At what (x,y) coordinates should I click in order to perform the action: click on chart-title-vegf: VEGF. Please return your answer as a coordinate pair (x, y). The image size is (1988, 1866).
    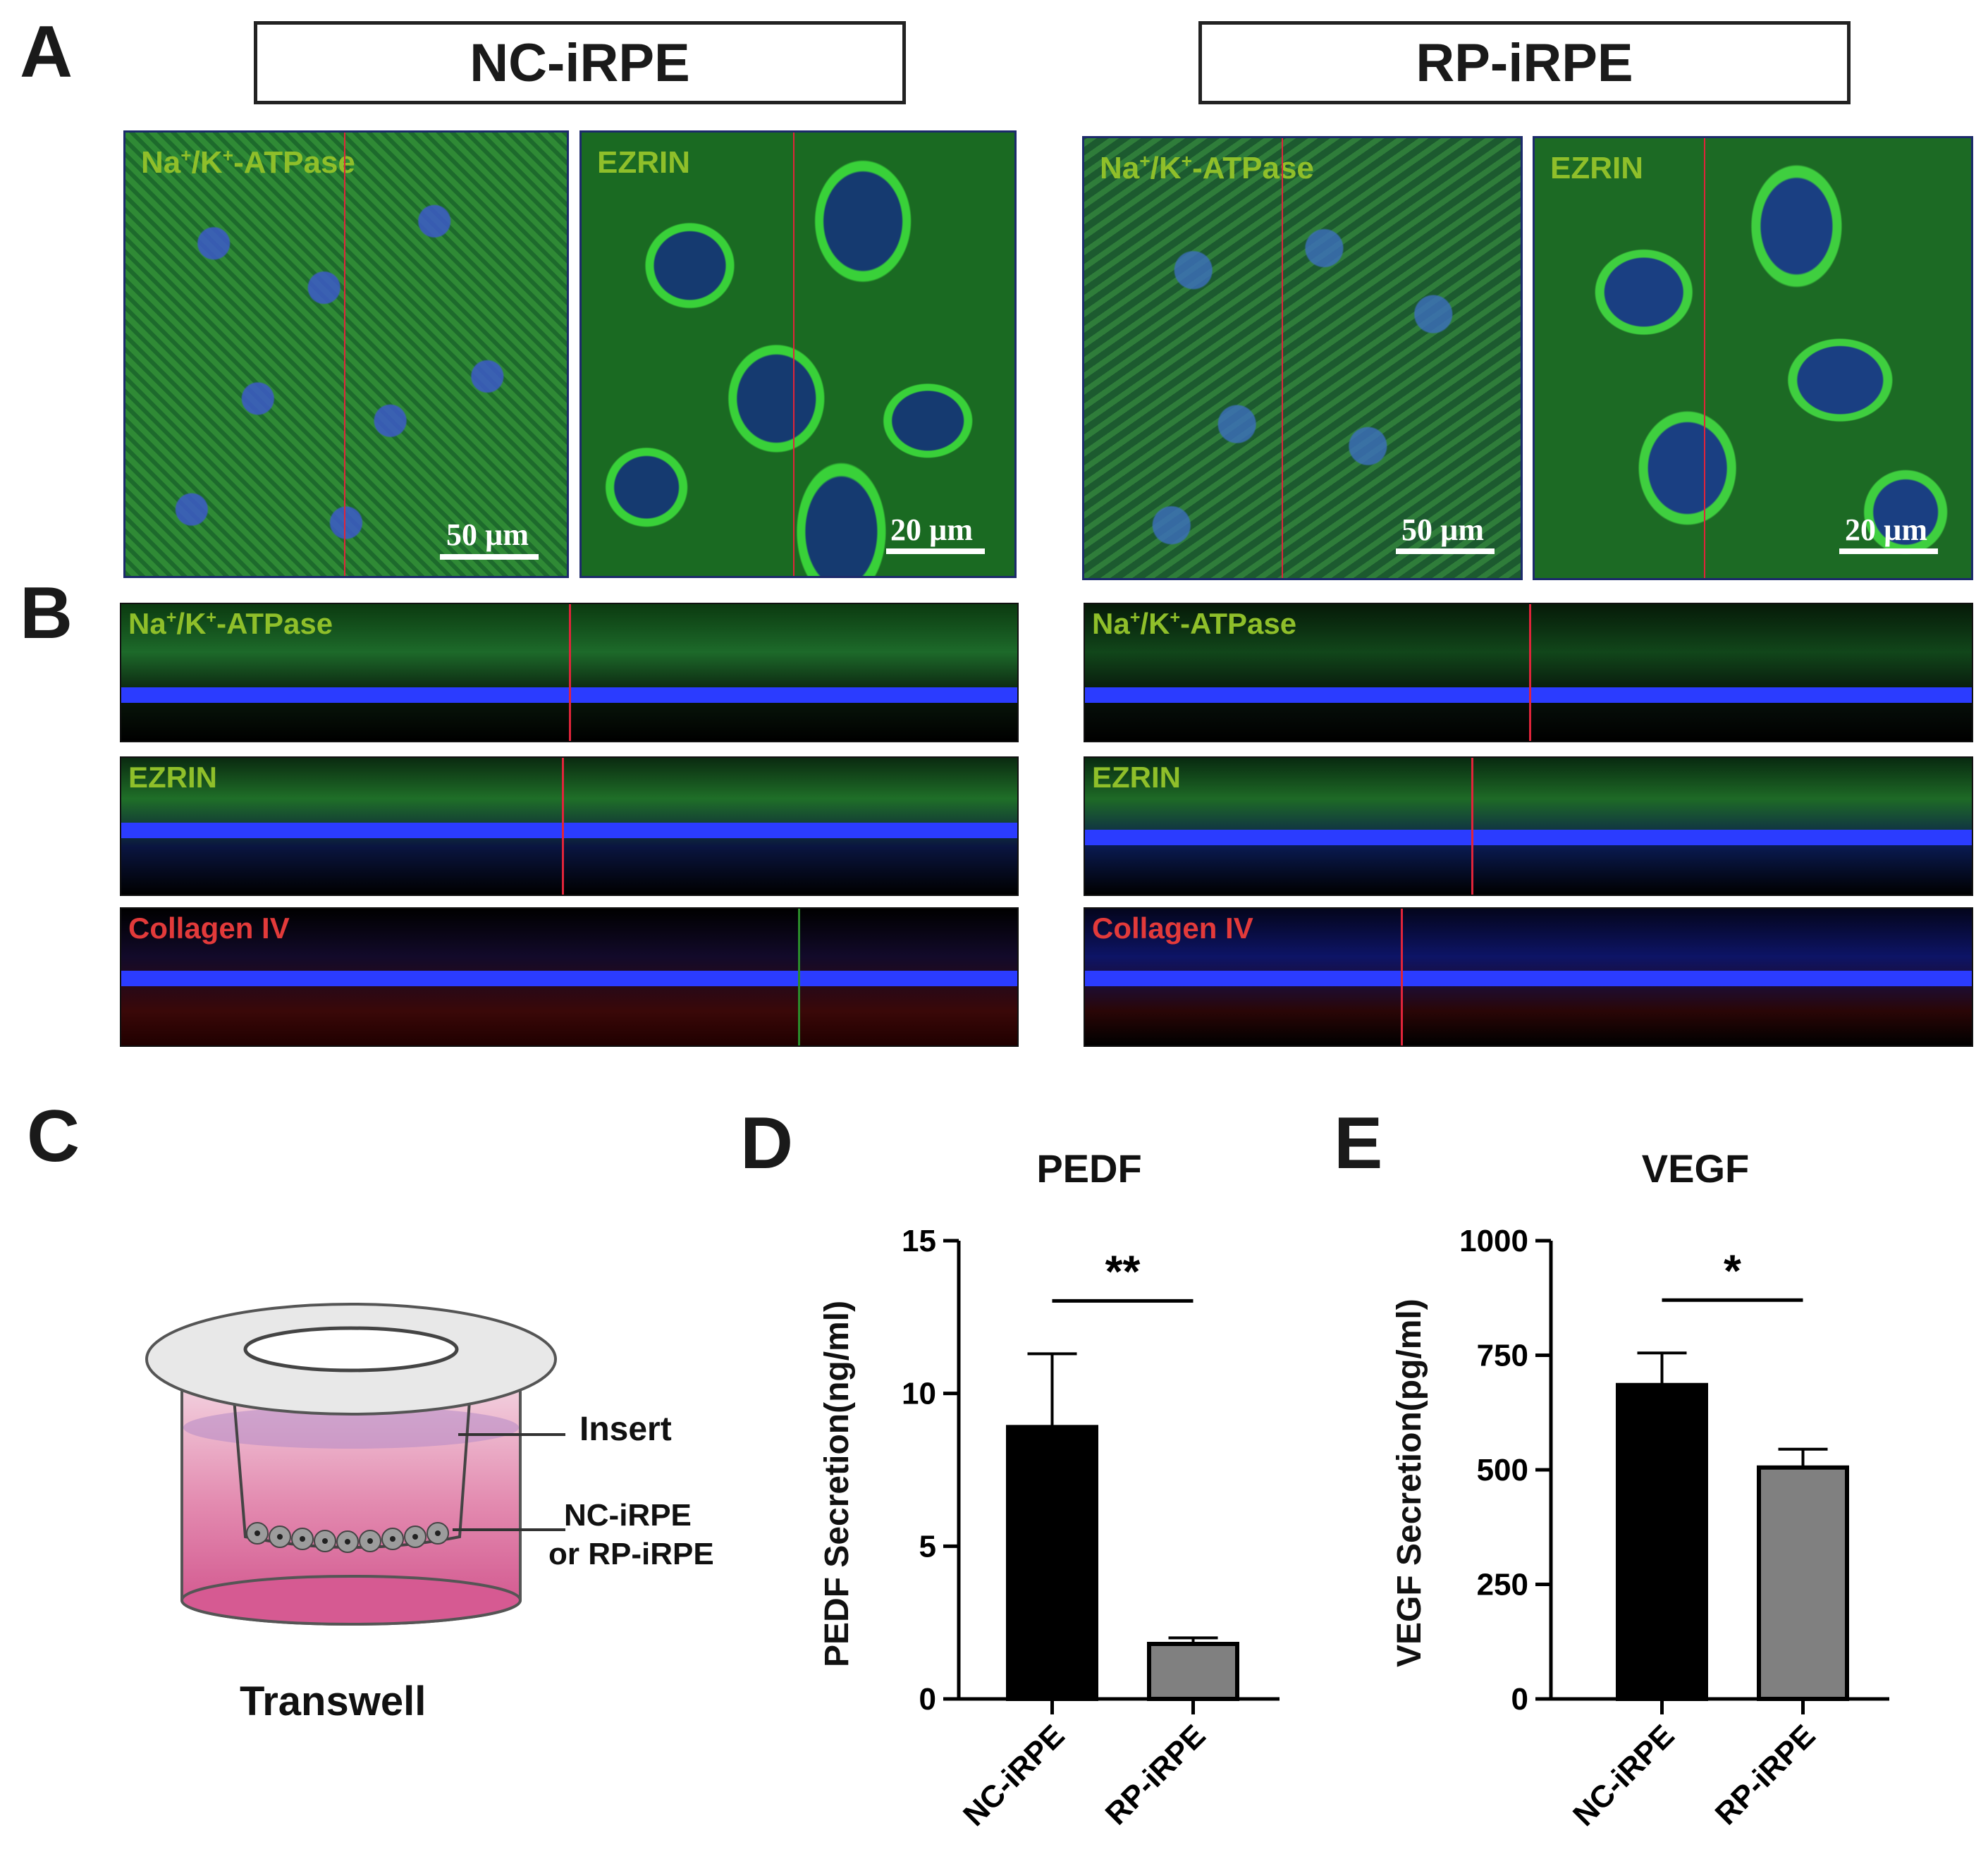
    Looking at the image, I should click on (1695, 1169).